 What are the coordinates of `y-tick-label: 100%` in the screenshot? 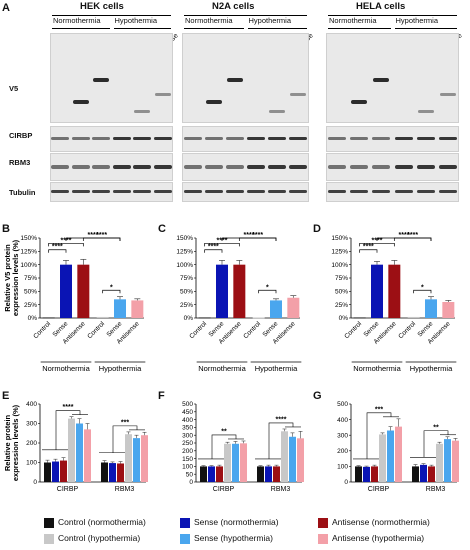 It's located at (339, 265).